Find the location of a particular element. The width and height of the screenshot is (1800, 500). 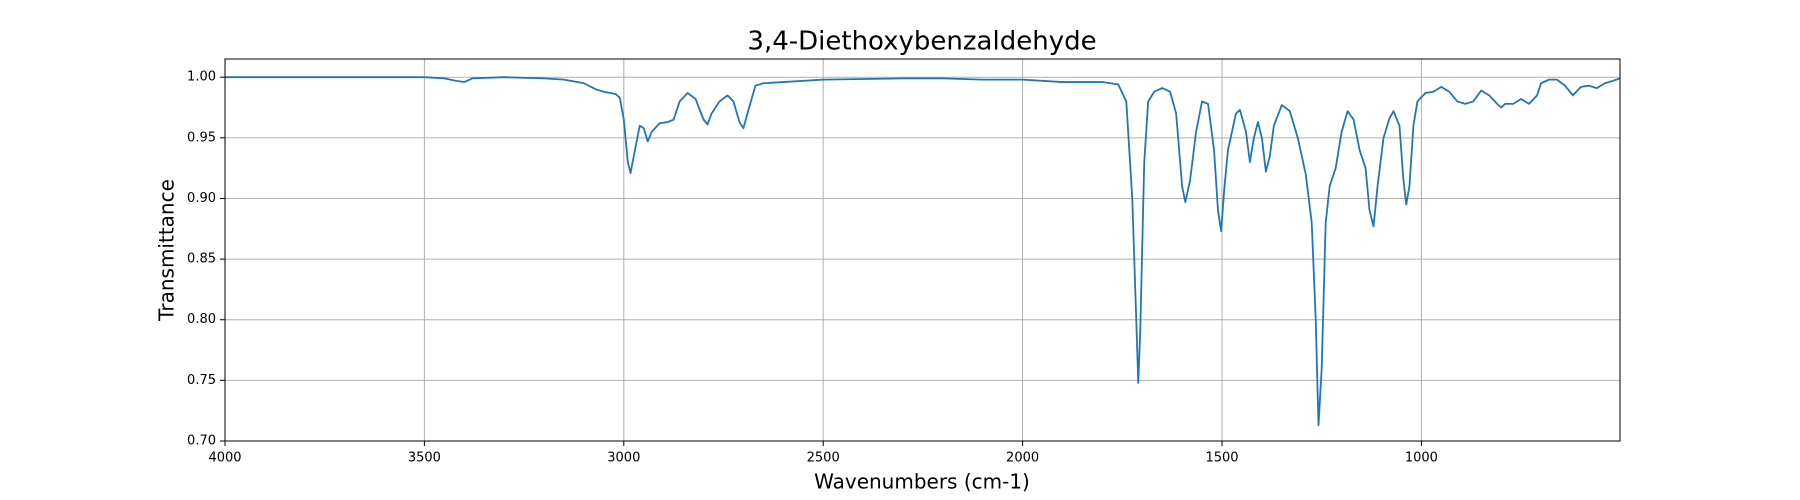

x-tick-label: 1500 is located at coordinates (1221, 458).